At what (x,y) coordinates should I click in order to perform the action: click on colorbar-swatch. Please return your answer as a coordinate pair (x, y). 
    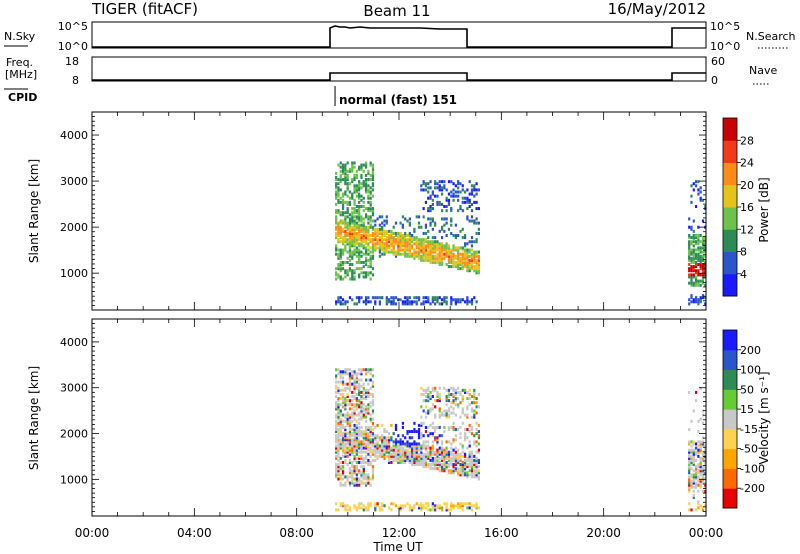
    Looking at the image, I should click on (730, 419).